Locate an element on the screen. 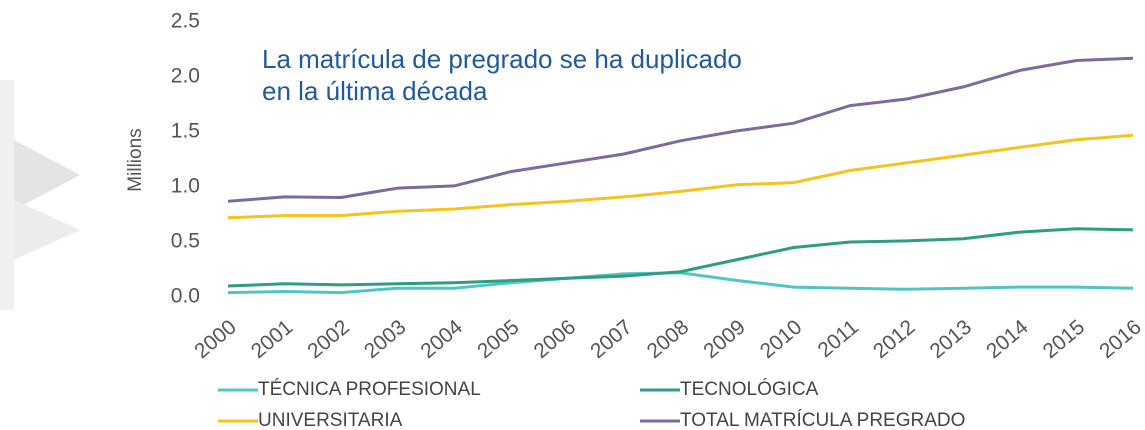 Image resolution: width=1145 pixels, height=430 pixels. y-tick-label: 1.5 is located at coordinates (185, 131).